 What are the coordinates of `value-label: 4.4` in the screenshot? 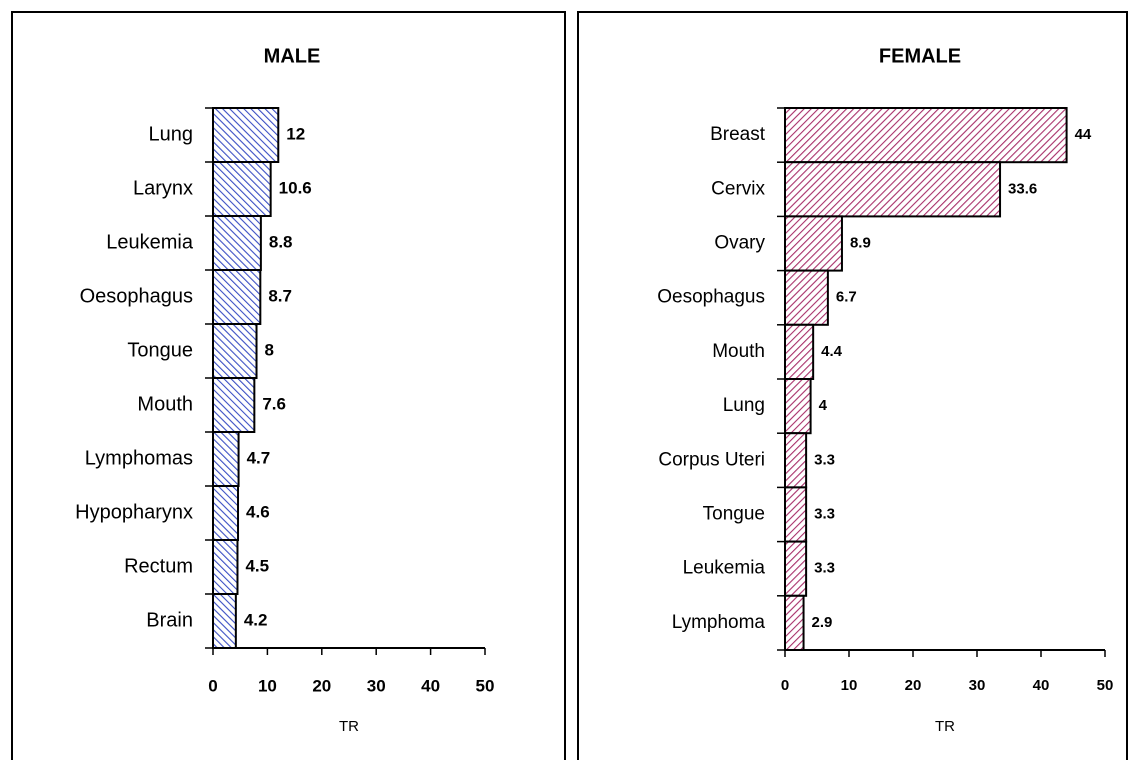 It's located at (832, 351).